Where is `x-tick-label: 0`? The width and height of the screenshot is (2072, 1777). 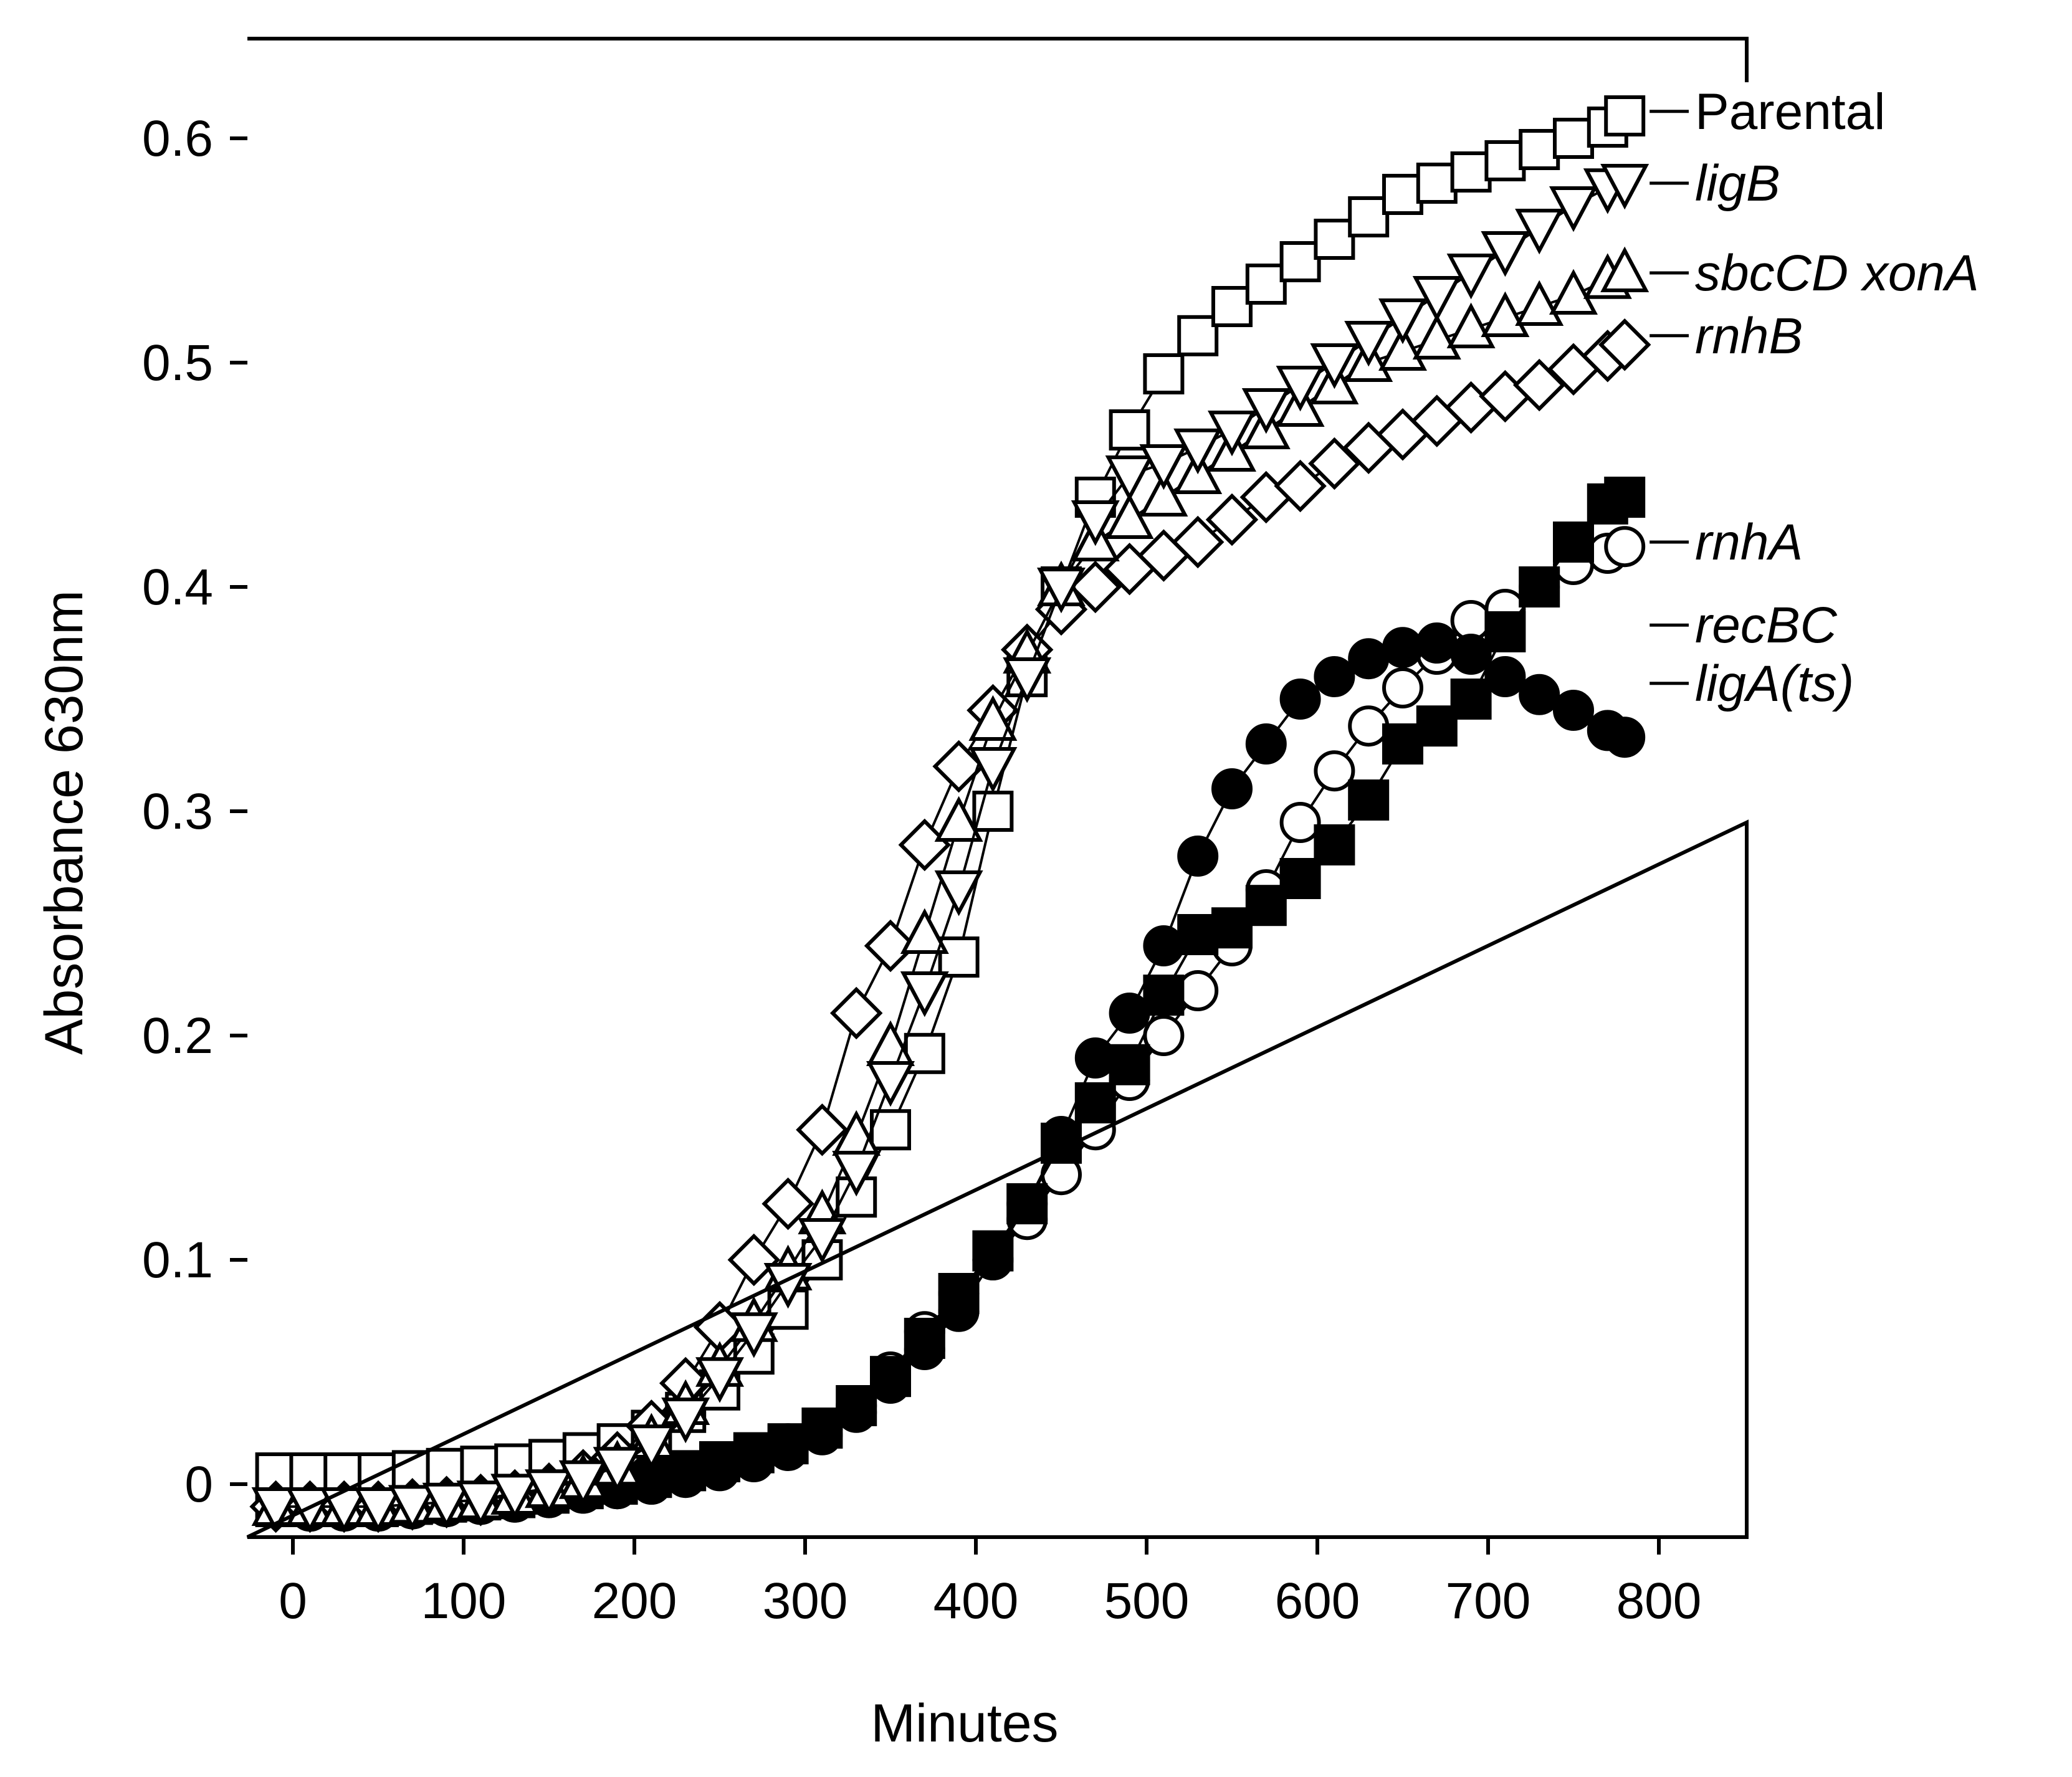 x-tick-label: 0 is located at coordinates (293, 1601).